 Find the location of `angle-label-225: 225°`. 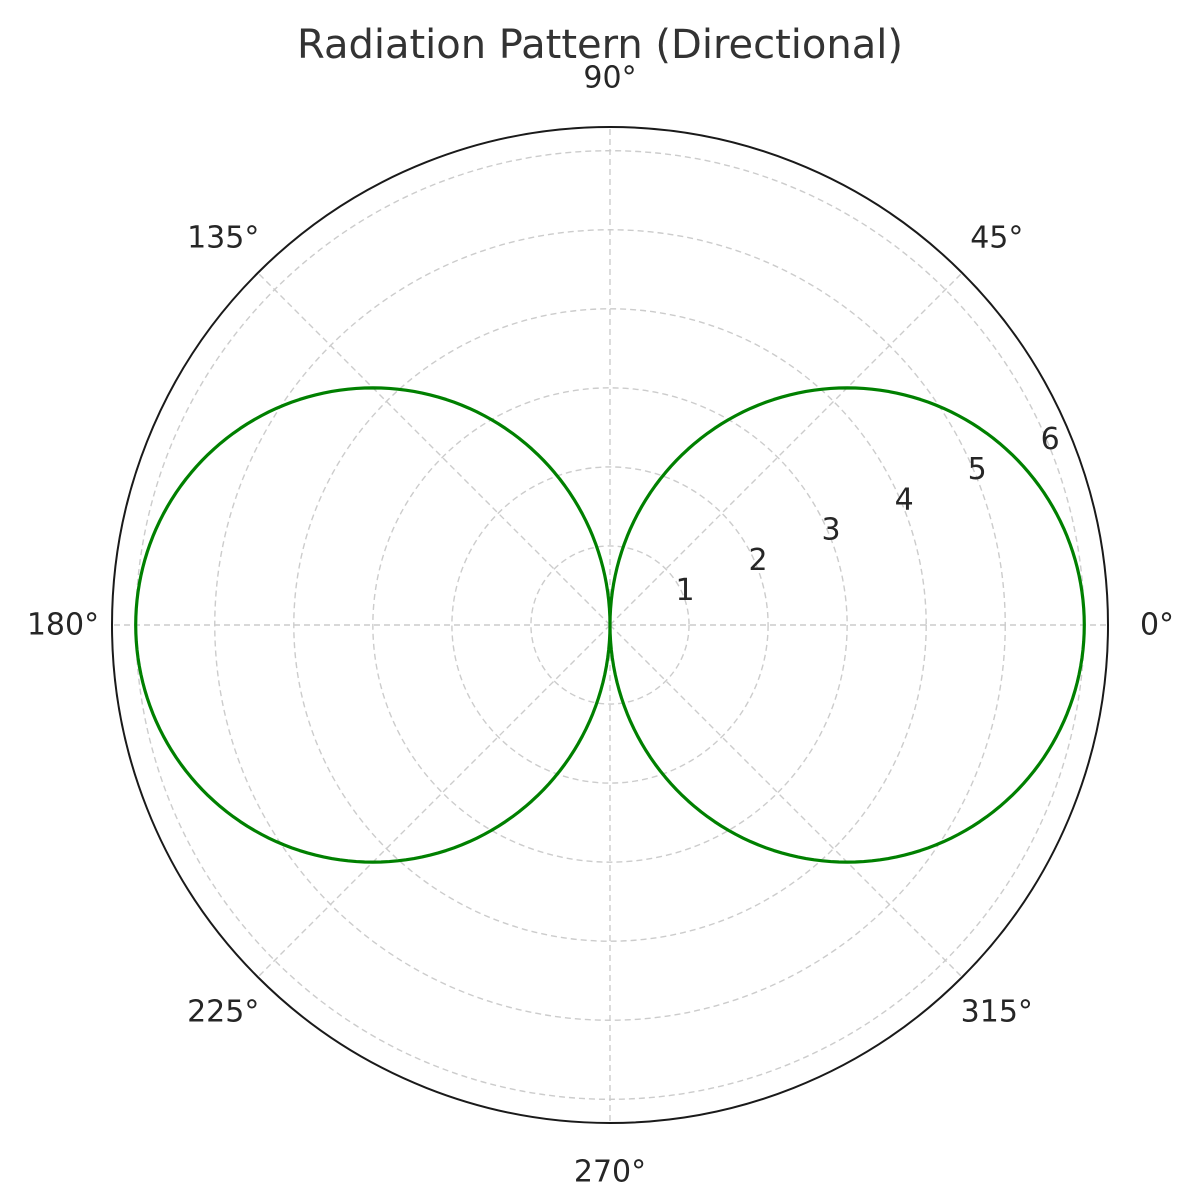

angle-label-225: 225° is located at coordinates (223, 1011).